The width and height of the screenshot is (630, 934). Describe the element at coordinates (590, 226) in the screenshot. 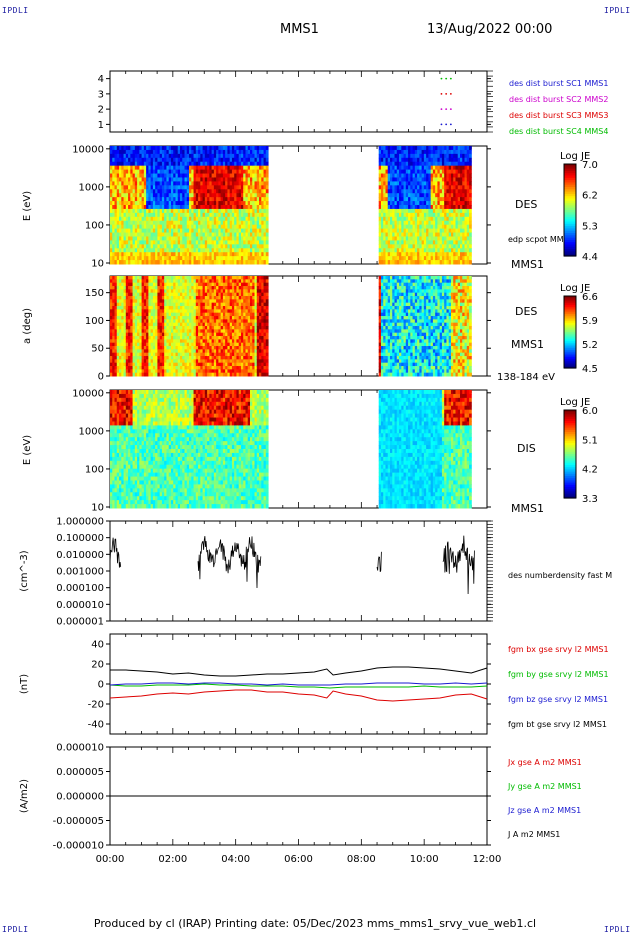

I see `des-energy-colorbar-tick-label: 5.3` at that location.